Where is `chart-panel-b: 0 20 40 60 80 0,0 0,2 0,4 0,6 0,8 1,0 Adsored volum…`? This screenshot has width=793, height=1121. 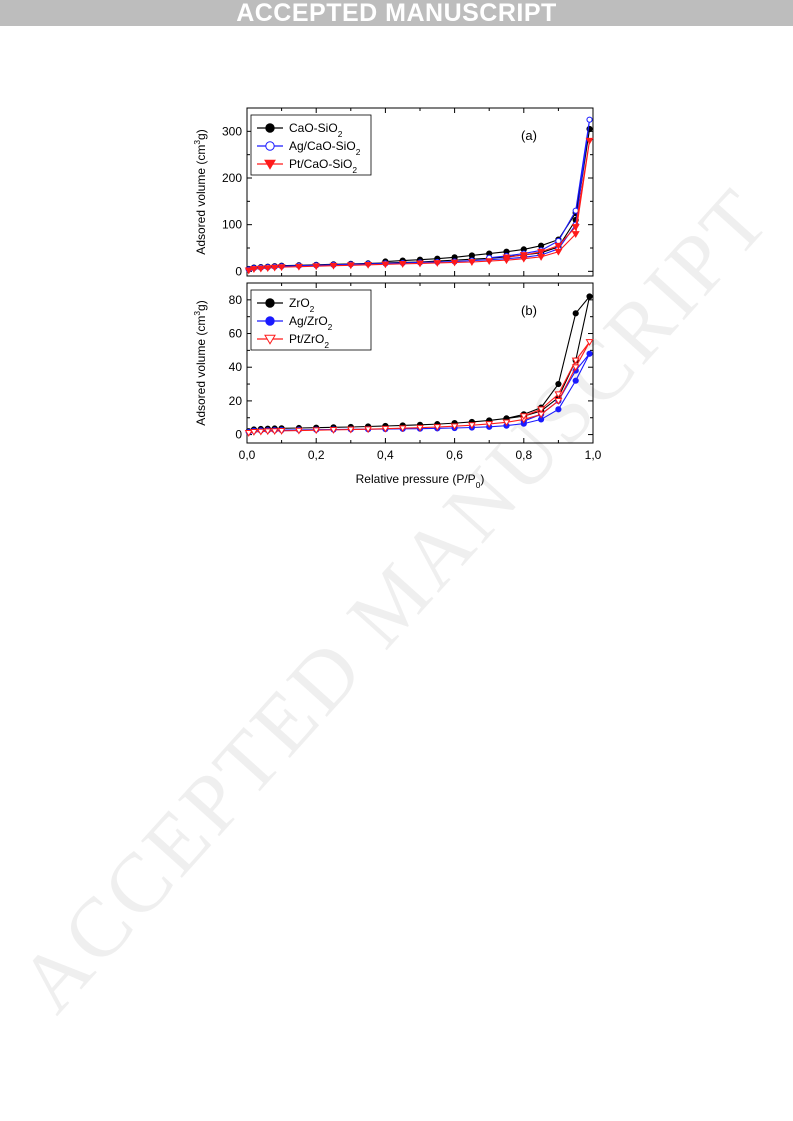
chart-panel-b: 0 20 40 60 80 0,0 0,2 0,4 0,6 0,8 1,0 Adsored volum… is located at coordinates (397, 386).